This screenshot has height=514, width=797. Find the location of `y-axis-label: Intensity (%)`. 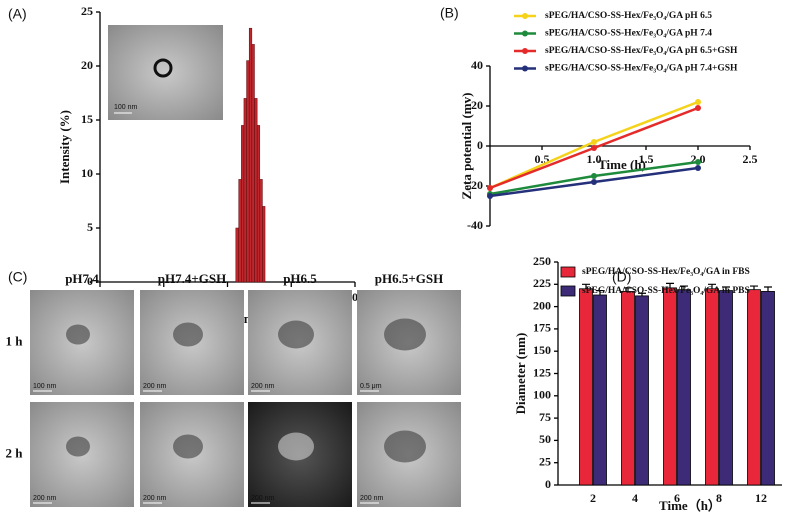

y-axis-label: Intensity (%) is located at coordinates (64, 147).